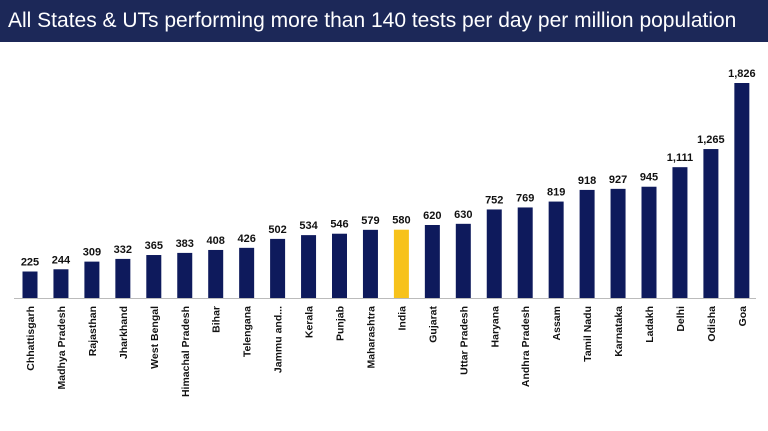  I want to click on data-label: 630, so click(463, 215).